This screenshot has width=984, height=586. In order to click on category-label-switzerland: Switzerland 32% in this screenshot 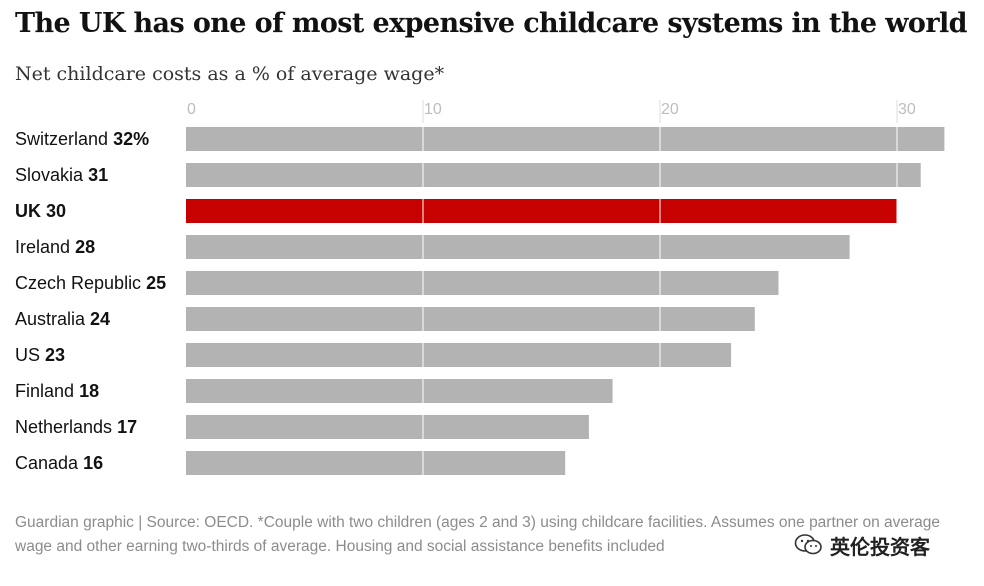, I will do `click(82, 139)`.